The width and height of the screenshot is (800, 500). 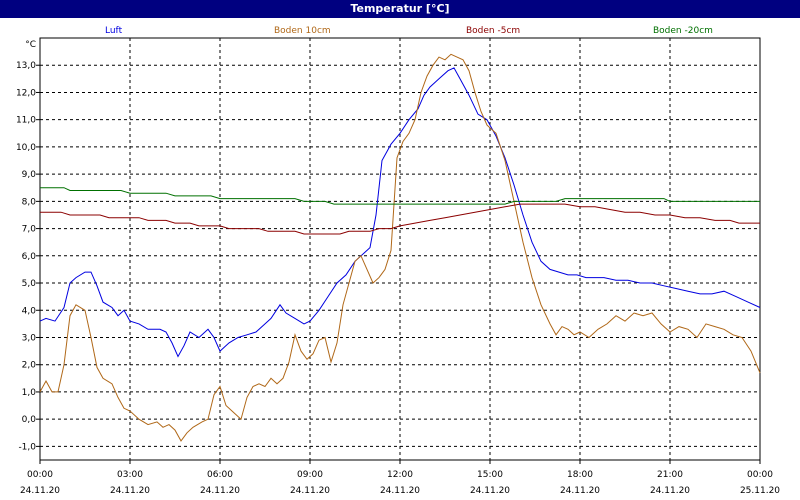 What do you see at coordinates (26, 93) in the screenshot?
I see `y-tick-label: 12,0` at bounding box center [26, 93].